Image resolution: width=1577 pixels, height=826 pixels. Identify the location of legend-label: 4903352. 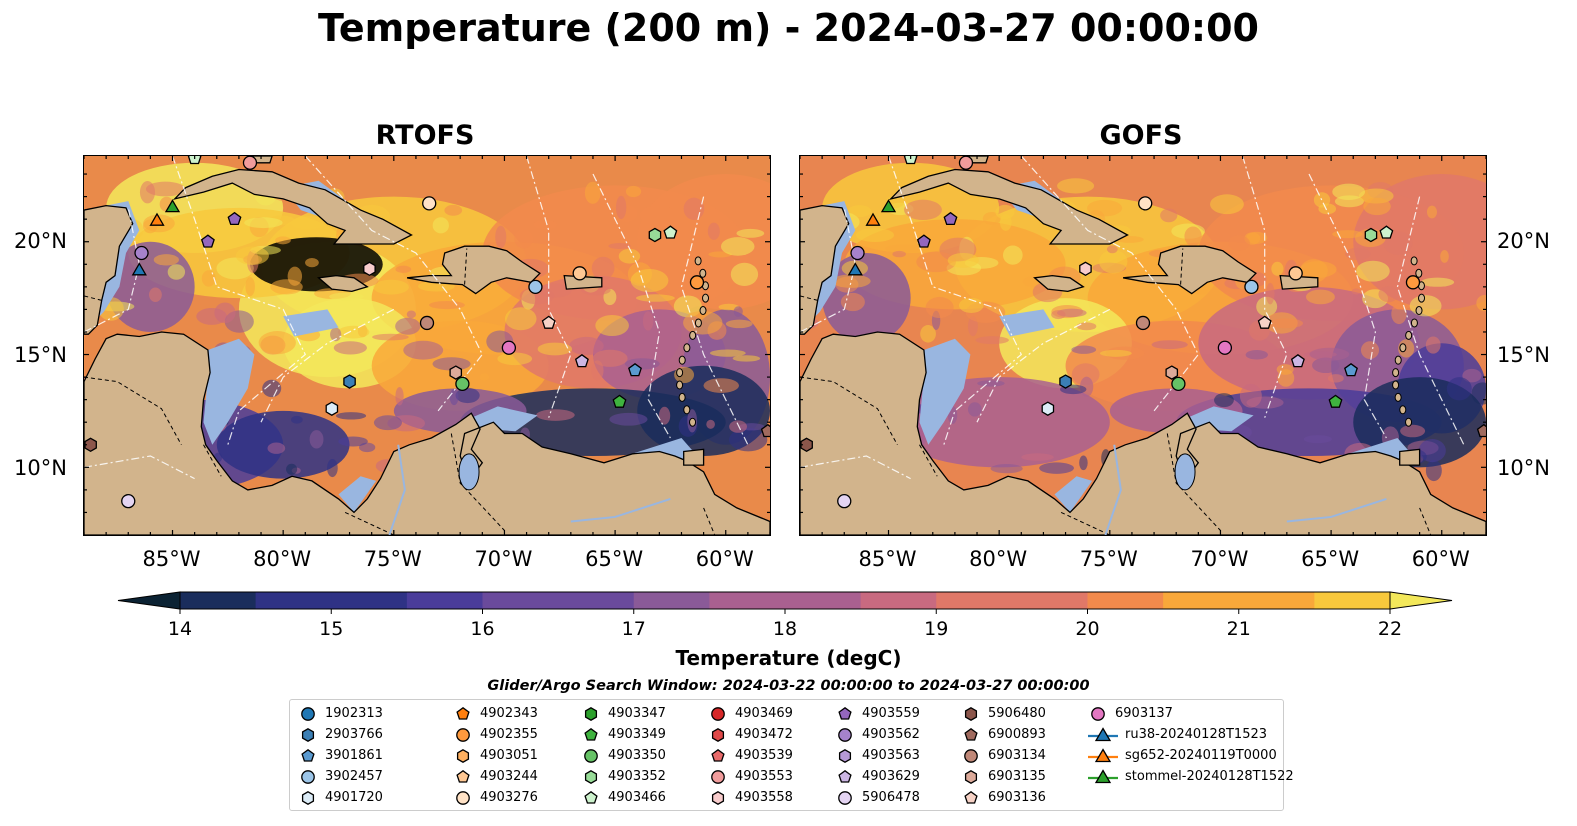
(637, 776).